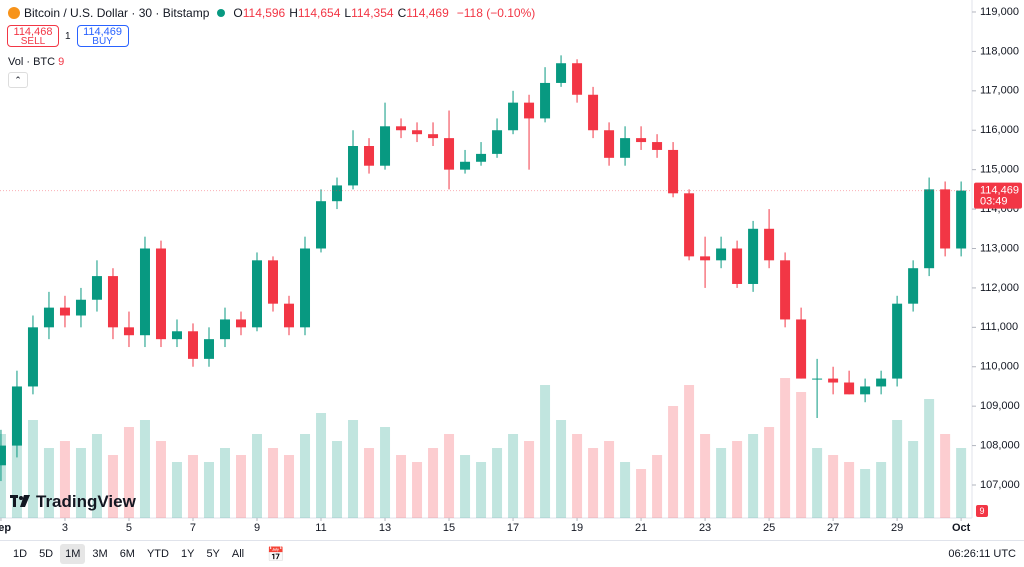 This screenshot has width=1024, height=567. Describe the element at coordinates (46, 554) in the screenshot. I see `range-button: 5D` at that location.